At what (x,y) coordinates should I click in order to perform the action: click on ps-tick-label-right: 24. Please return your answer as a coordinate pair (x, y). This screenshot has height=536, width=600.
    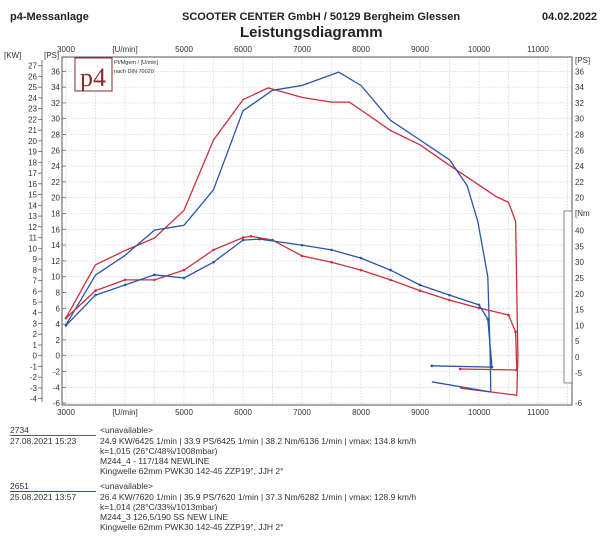
    Looking at the image, I should click on (579, 166).